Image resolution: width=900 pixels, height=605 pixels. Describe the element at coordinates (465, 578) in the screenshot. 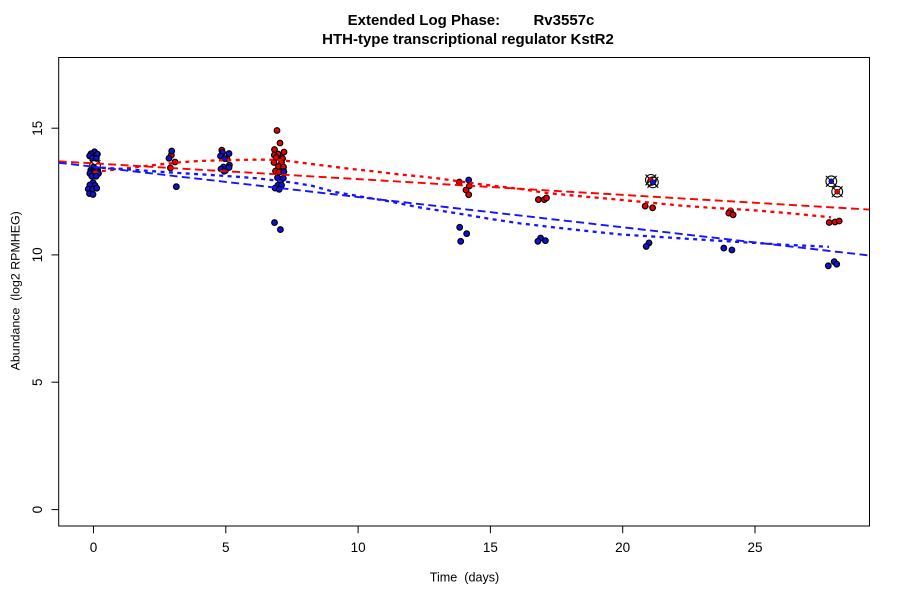

I see `svg-text: Time (days)` at that location.